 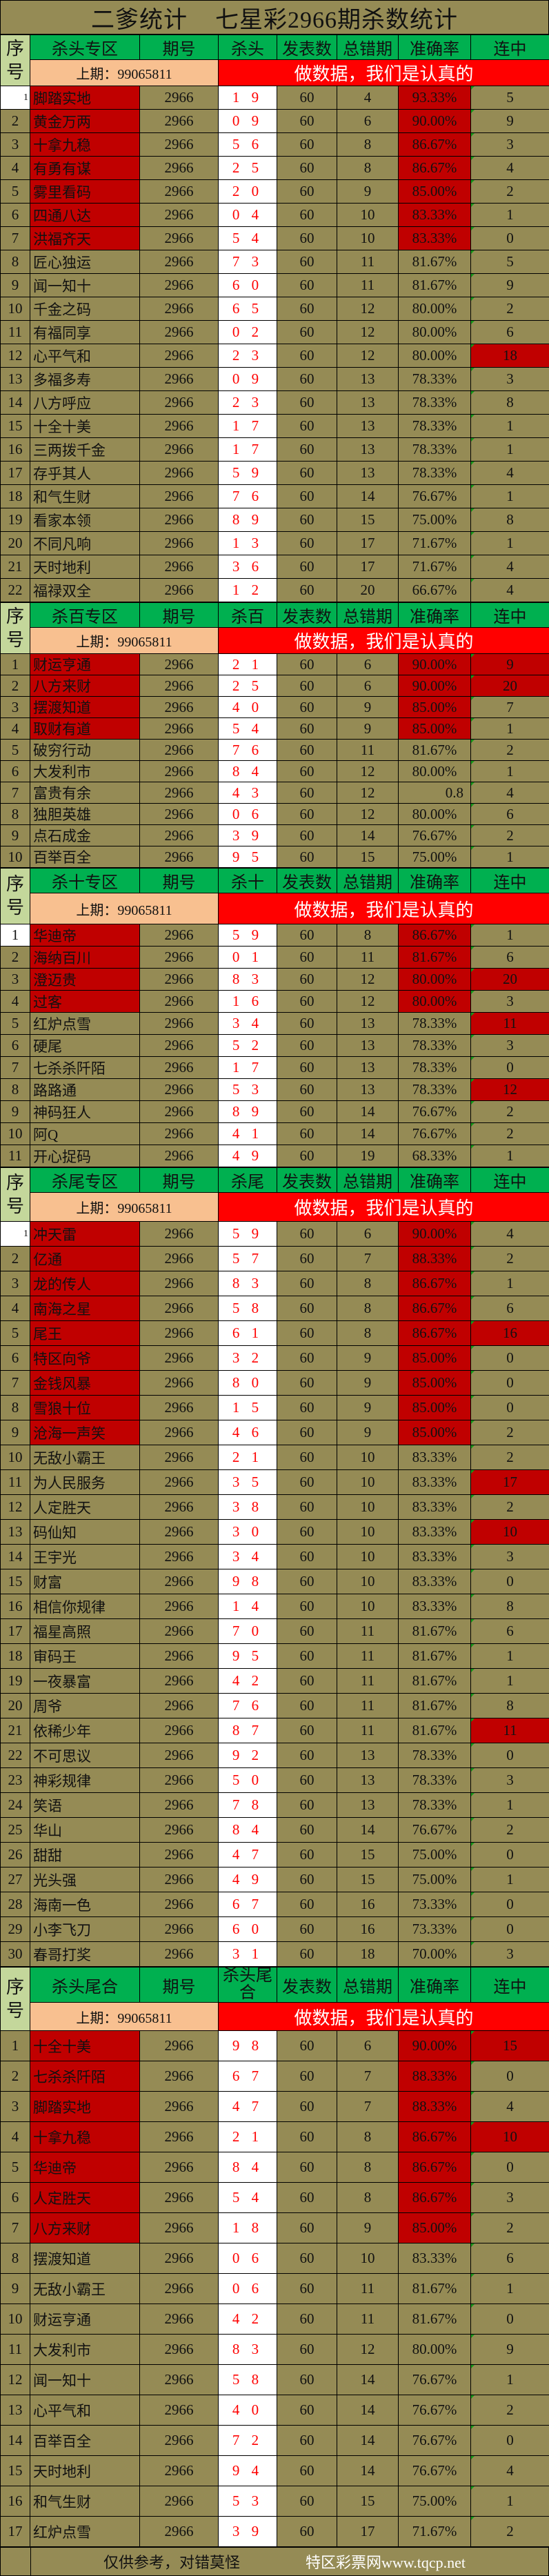 I want to click on cell-seq: 13, so click(x=15, y=2410).